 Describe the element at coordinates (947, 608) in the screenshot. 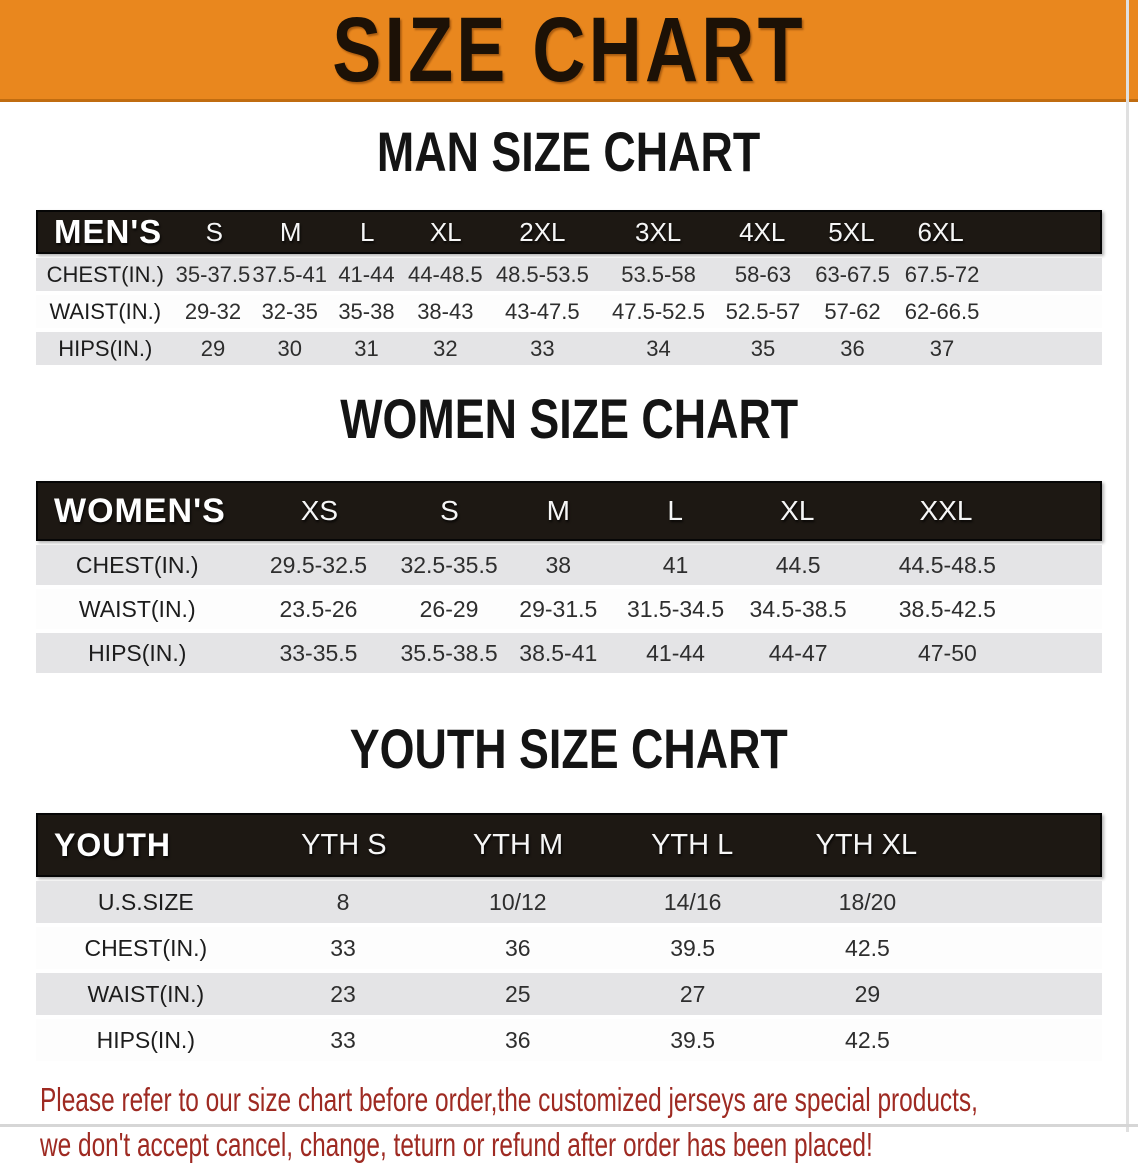

I see `value-cell: 38.5-42.5` at that location.